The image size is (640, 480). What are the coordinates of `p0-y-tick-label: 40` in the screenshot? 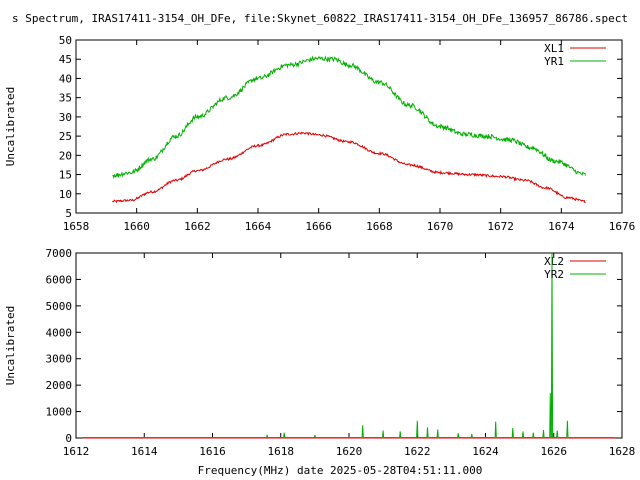 It's located at (65, 78).